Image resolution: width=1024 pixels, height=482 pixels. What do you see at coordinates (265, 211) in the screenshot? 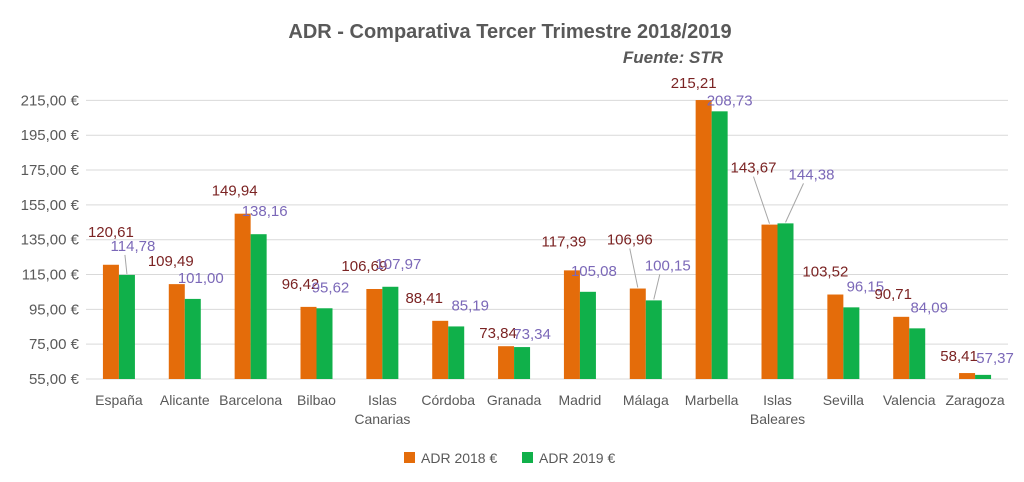
I see `data-label-2019: 138,16` at bounding box center [265, 211].